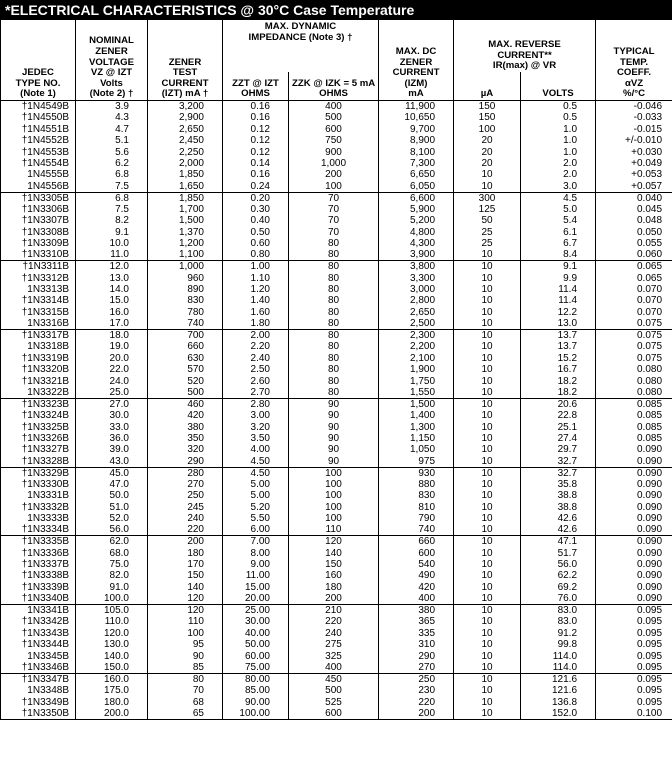  What do you see at coordinates (416, 450) in the screenshot?
I see `table-cell: 1,050` at bounding box center [416, 450].